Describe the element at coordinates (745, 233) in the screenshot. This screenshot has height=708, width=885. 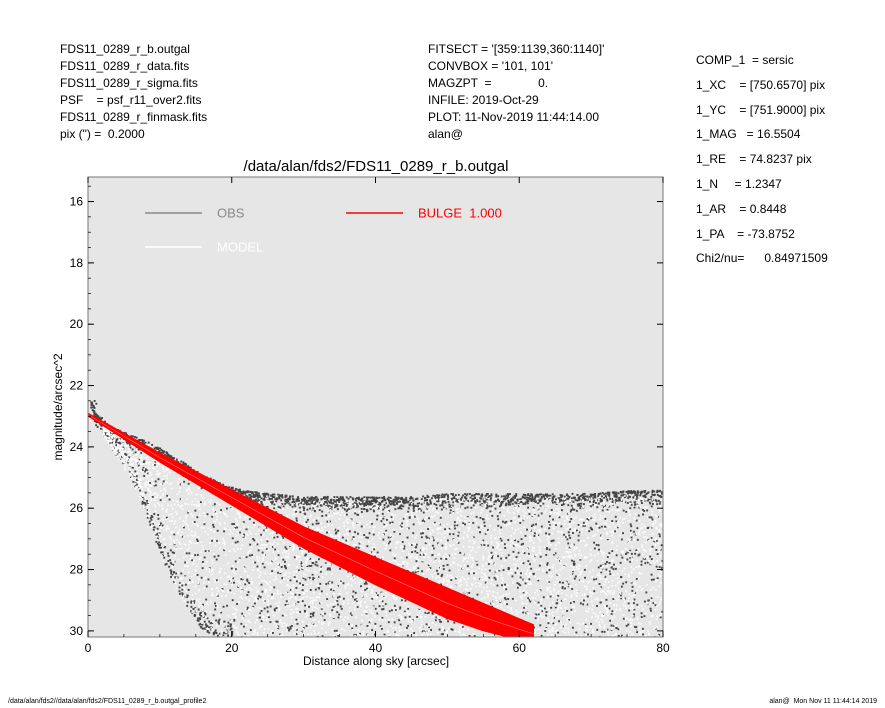
I see `fit-param-line: 1_PA = -73.8752` at that location.